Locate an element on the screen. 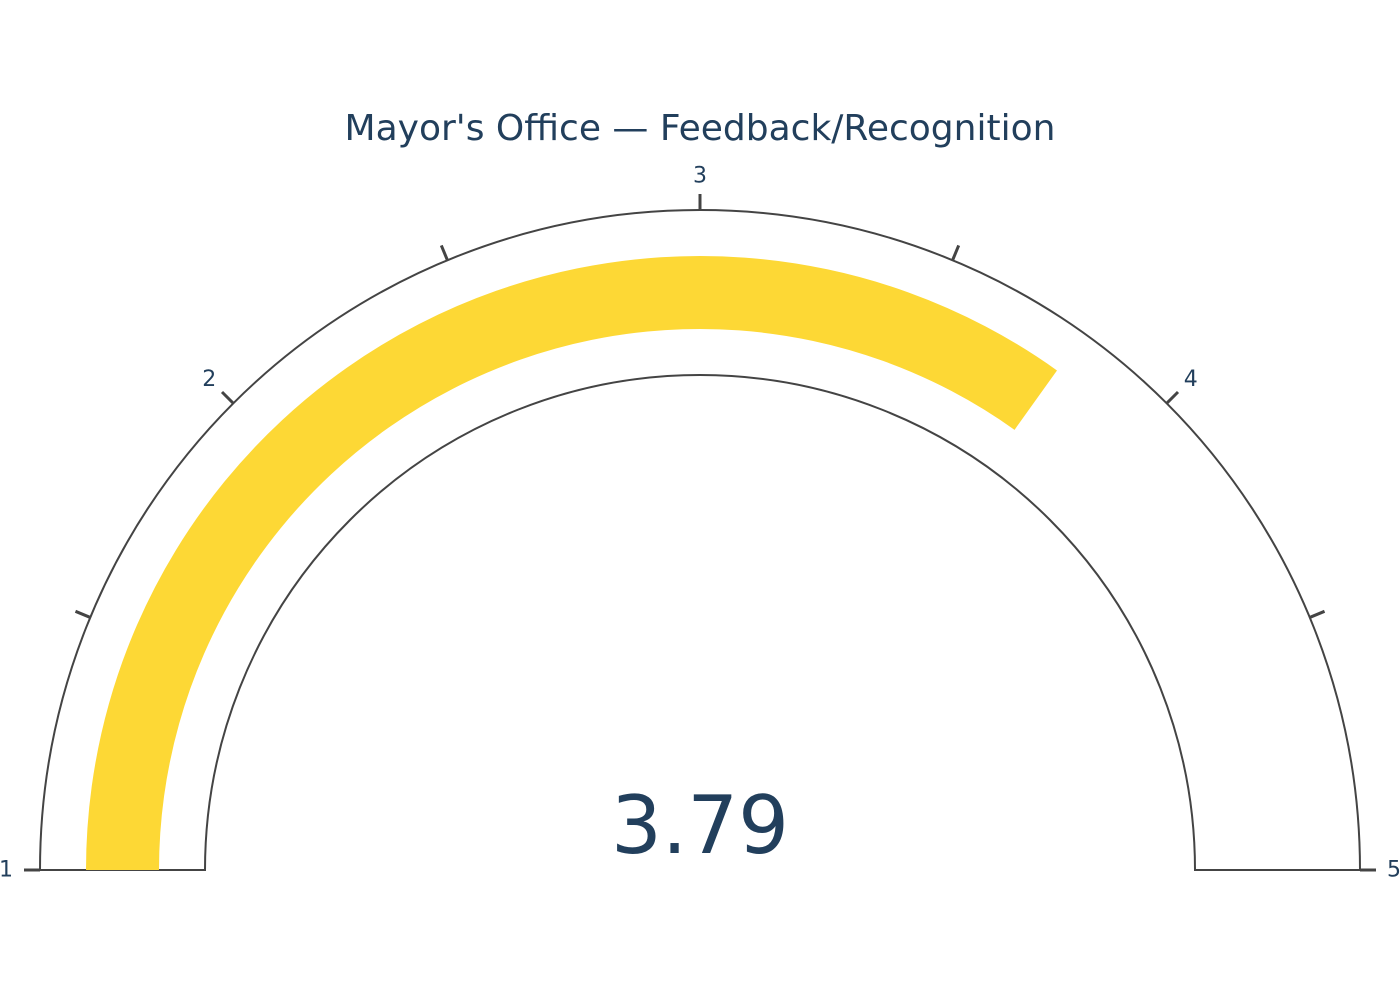  gauge-tick-label: 2 is located at coordinates (209, 379).